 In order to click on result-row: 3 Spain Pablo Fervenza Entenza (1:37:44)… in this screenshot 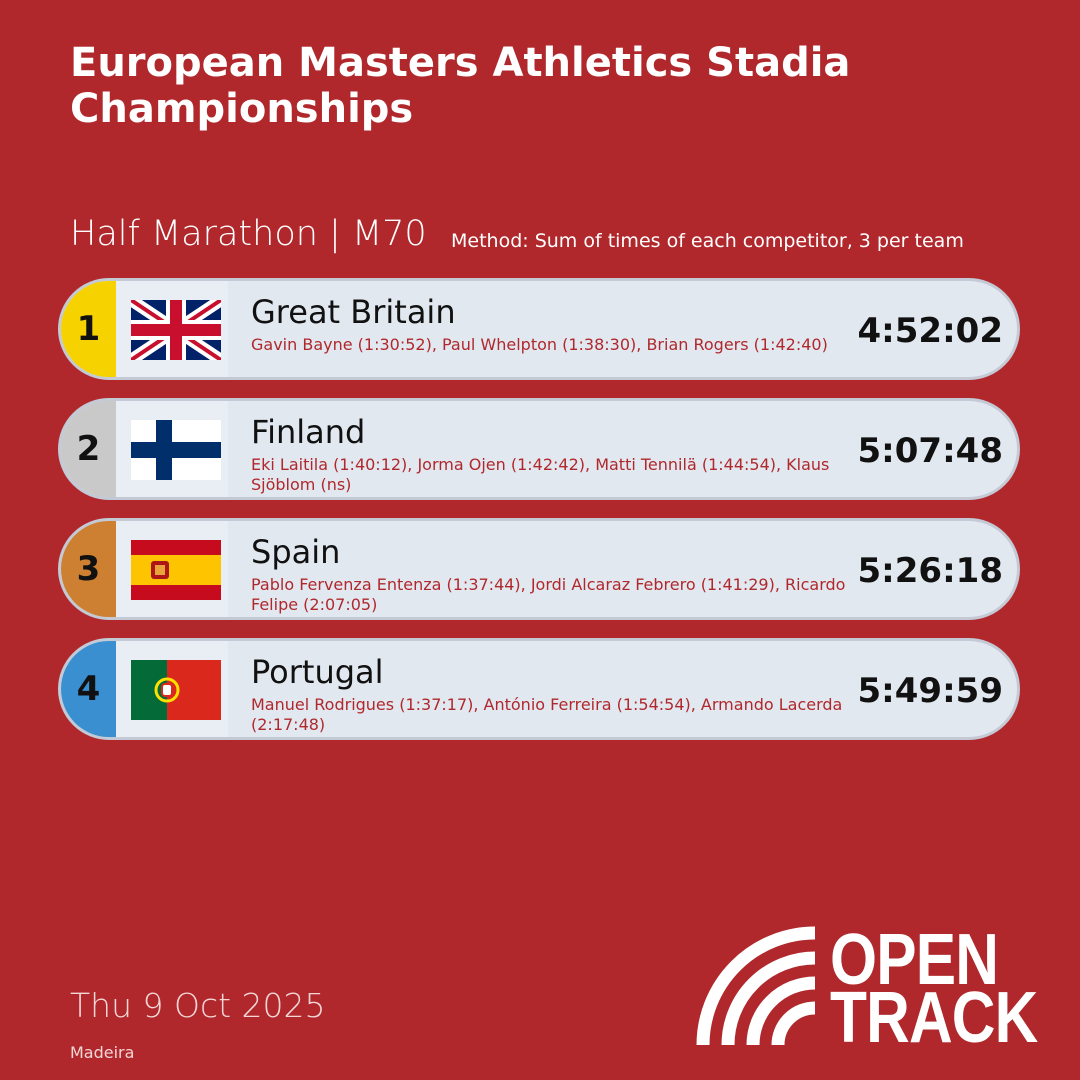, I will do `click(539, 569)`.